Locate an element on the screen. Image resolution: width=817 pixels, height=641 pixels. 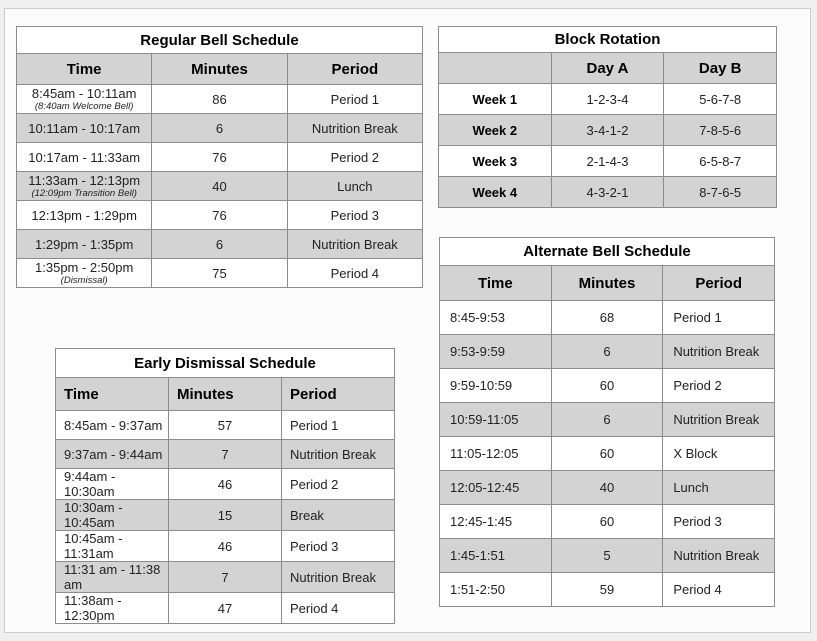
table-row: Week 3 2-1-4-3 6-5-8-7 is located at coordinates (607, 161).